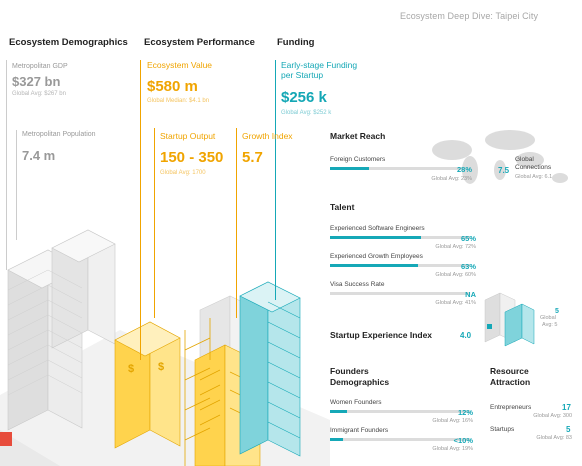  What do you see at coordinates (16, 185) in the screenshot?
I see `connector-pop` at bounding box center [16, 185].